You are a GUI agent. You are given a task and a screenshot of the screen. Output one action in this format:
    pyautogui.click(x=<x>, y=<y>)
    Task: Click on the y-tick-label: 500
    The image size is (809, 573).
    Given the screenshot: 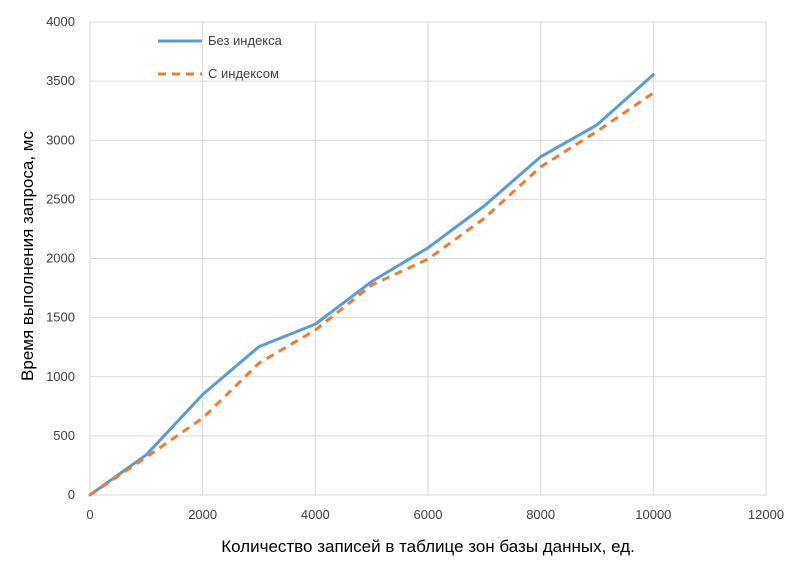 What is the action you would take?
    pyautogui.click(x=64, y=435)
    